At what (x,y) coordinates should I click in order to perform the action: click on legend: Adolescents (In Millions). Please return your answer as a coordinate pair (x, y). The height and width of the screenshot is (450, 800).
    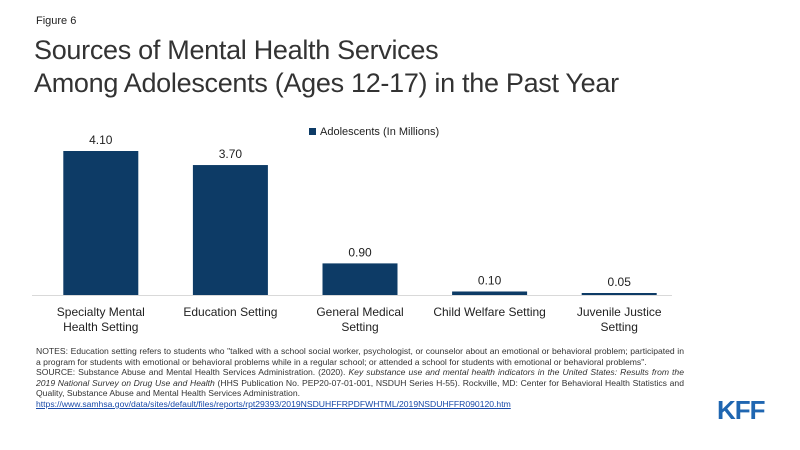
    Looking at the image, I should click on (374, 132).